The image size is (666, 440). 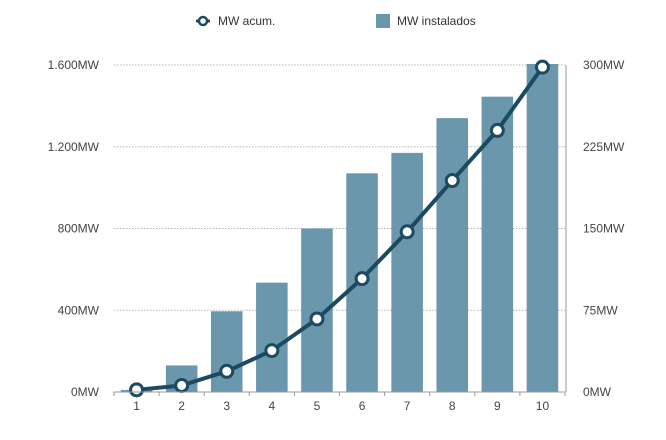 I want to click on x-tick-label-2: 2, so click(x=181, y=406).